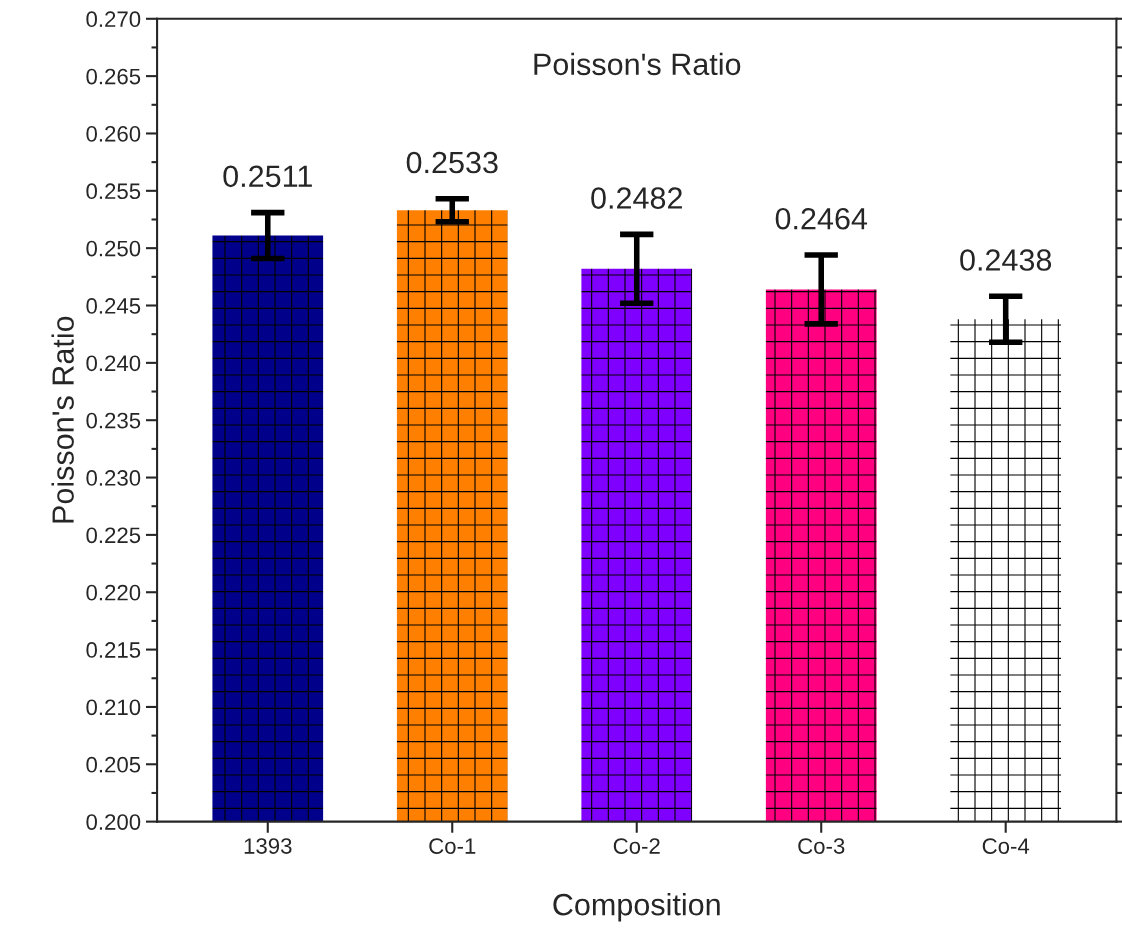 This screenshot has width=1122, height=939. What do you see at coordinates (113, 822) in the screenshot?
I see `y-tick-label: 0.200` at bounding box center [113, 822].